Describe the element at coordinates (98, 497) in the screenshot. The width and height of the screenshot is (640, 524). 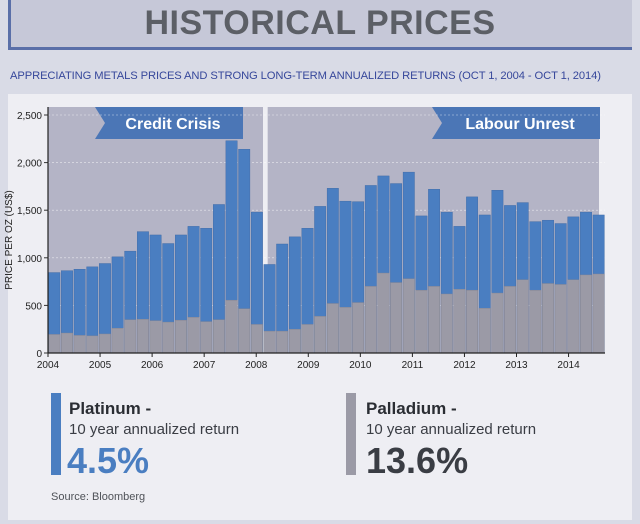
I see `source-note: Source: Bloomberg` at that location.